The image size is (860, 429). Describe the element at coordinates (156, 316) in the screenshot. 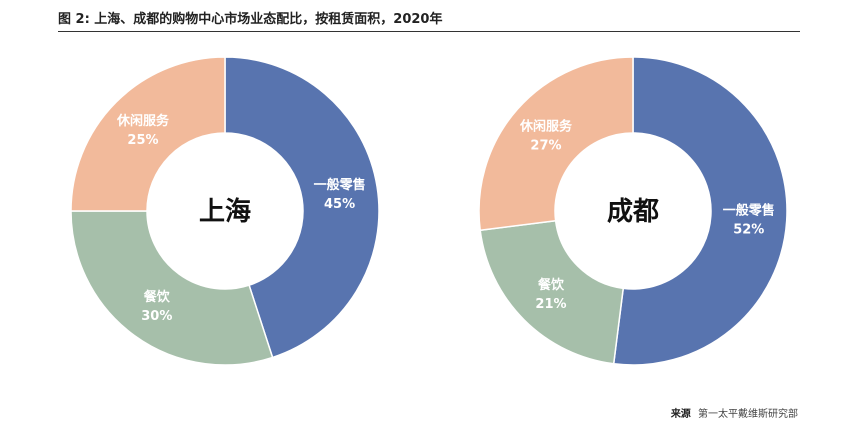

I see `slice-value-label: 30%` at that location.